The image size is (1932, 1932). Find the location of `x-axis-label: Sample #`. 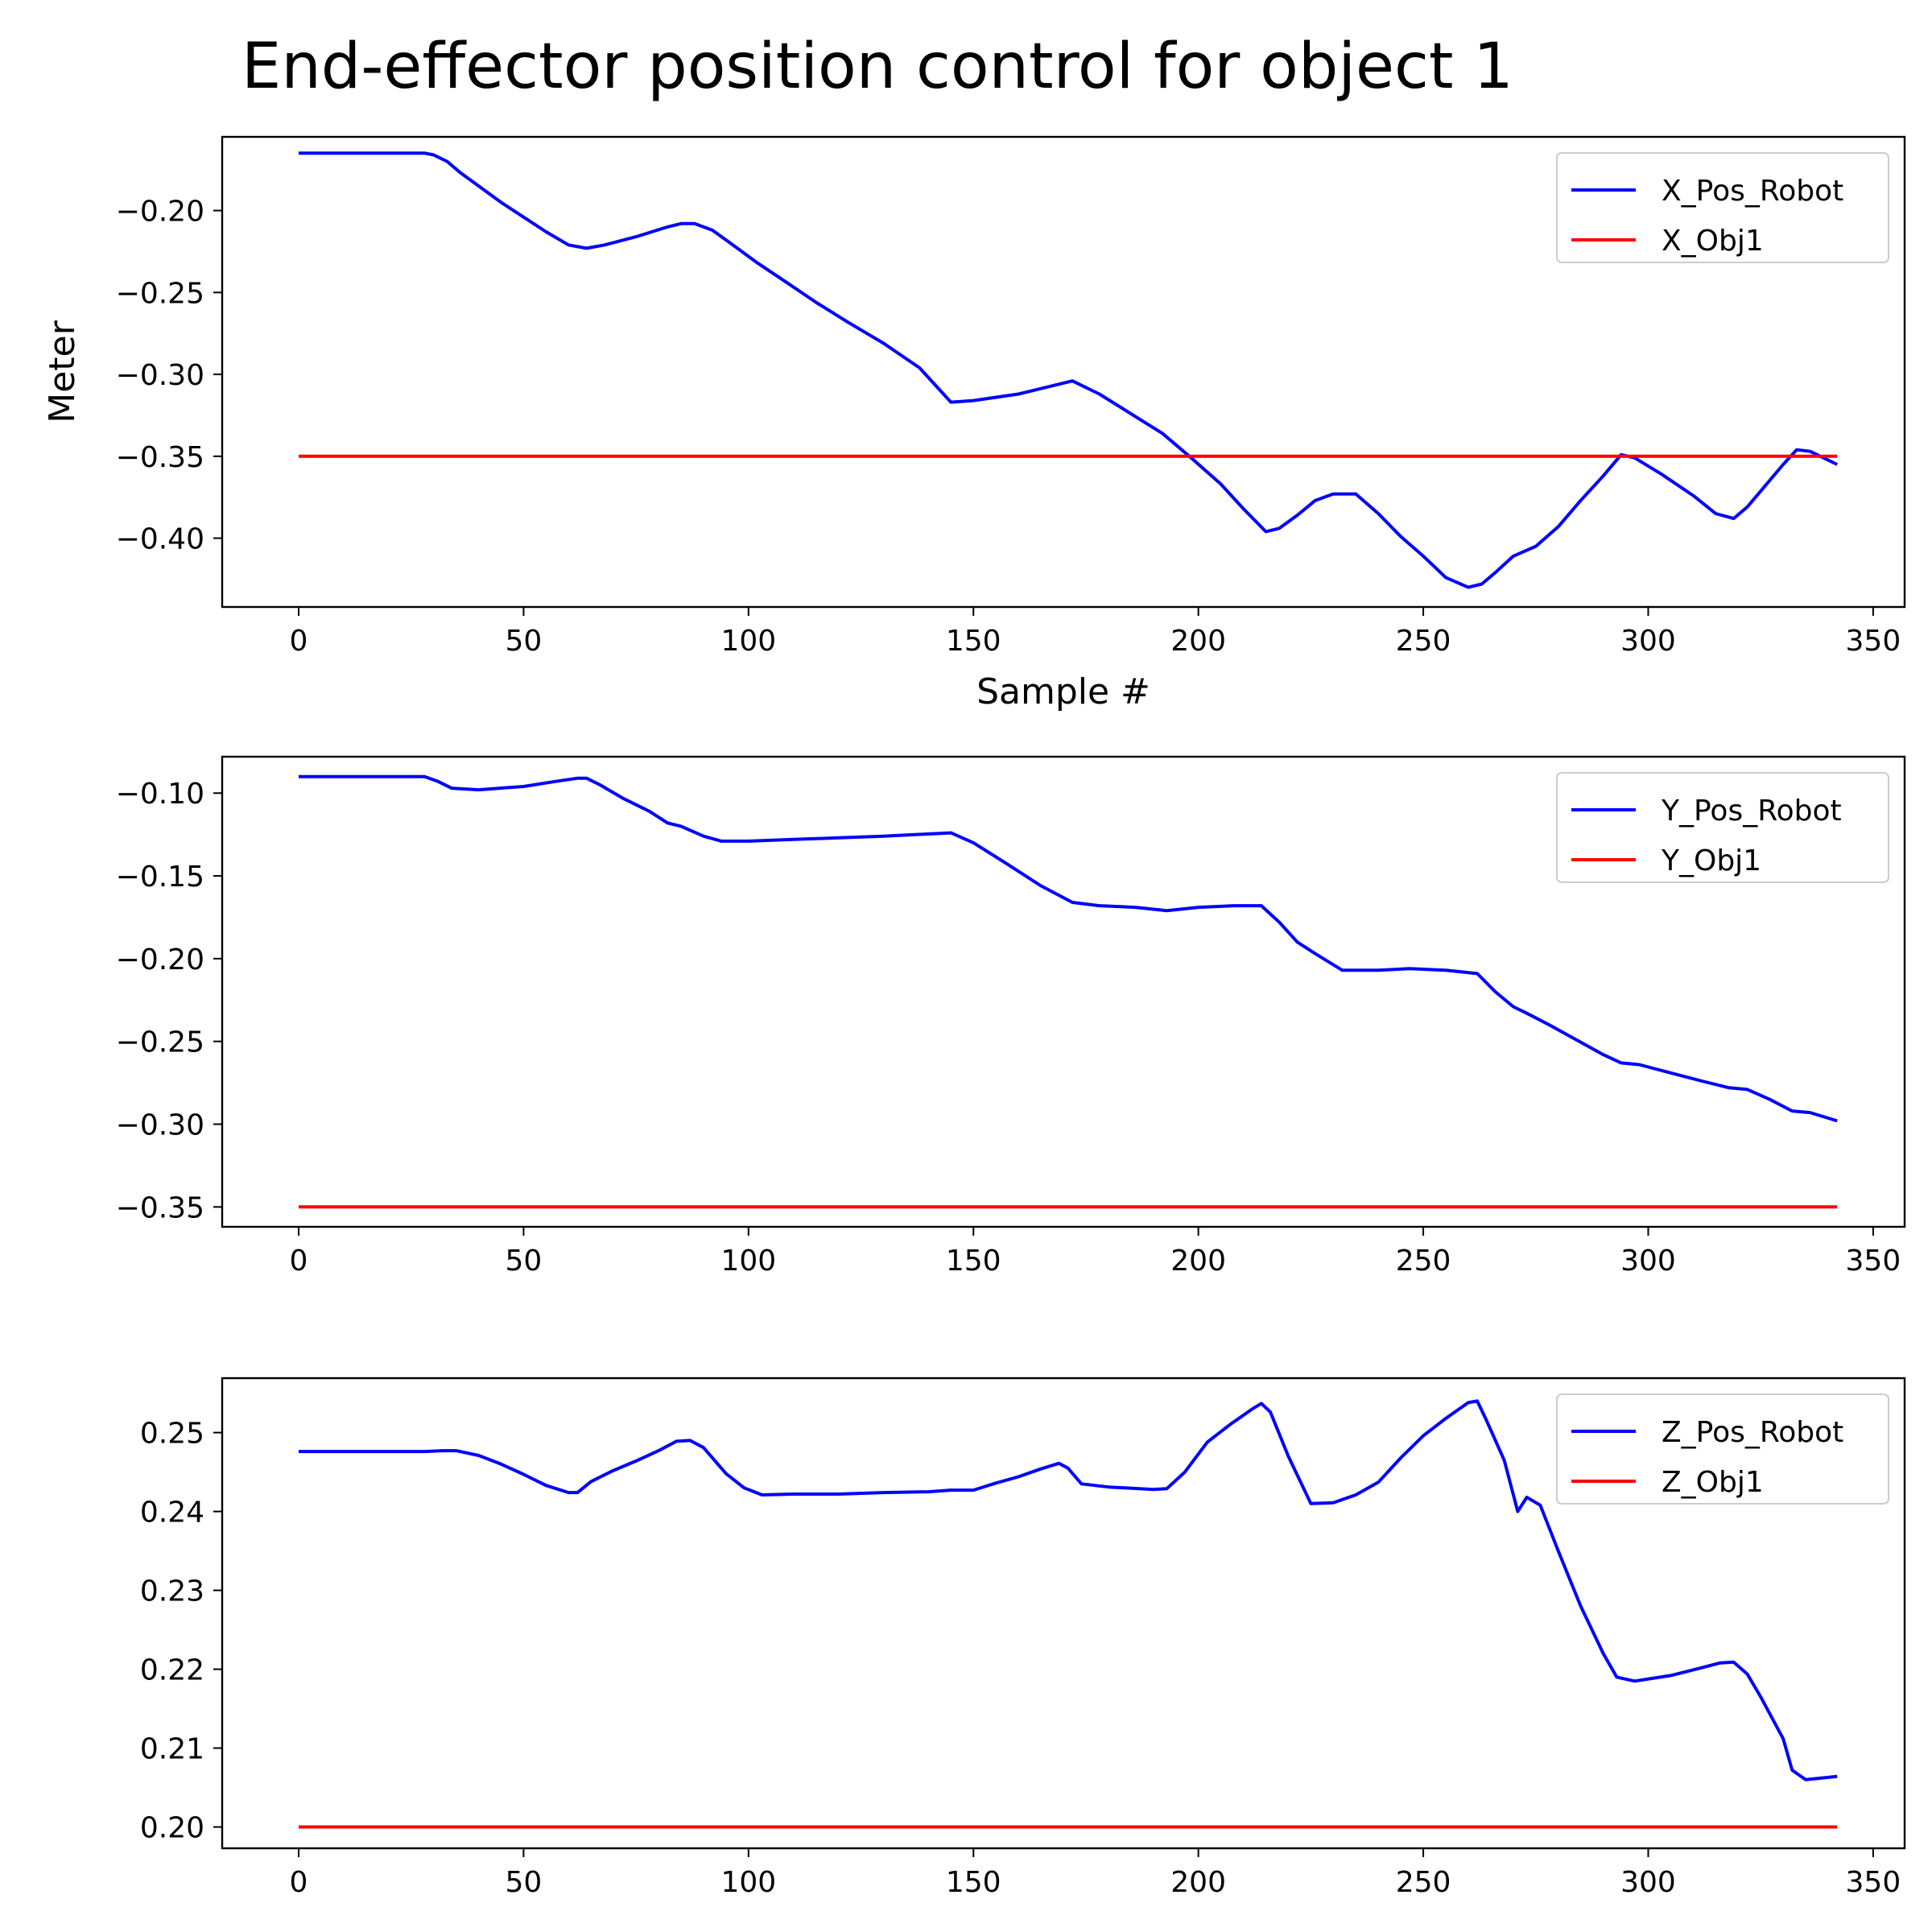

x-axis-label: Sample # is located at coordinates (1063, 691).